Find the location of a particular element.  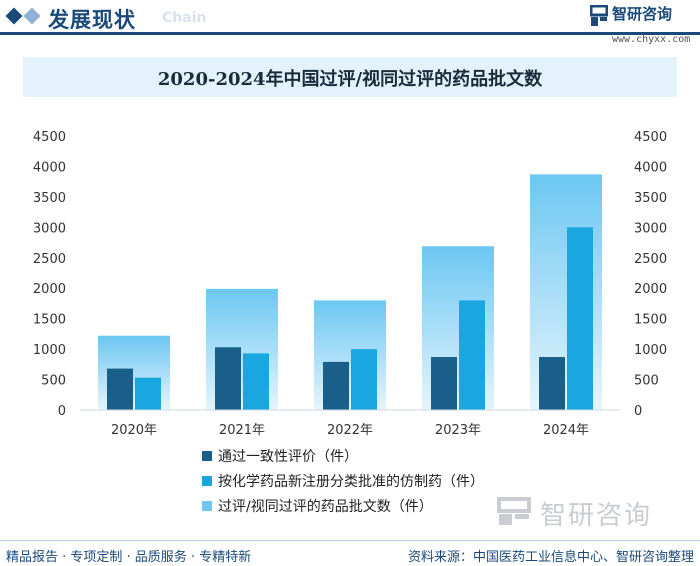

chart-title-box: 2020-2024年中国过评/视同过评的药品批文数 is located at coordinates (350, 77).